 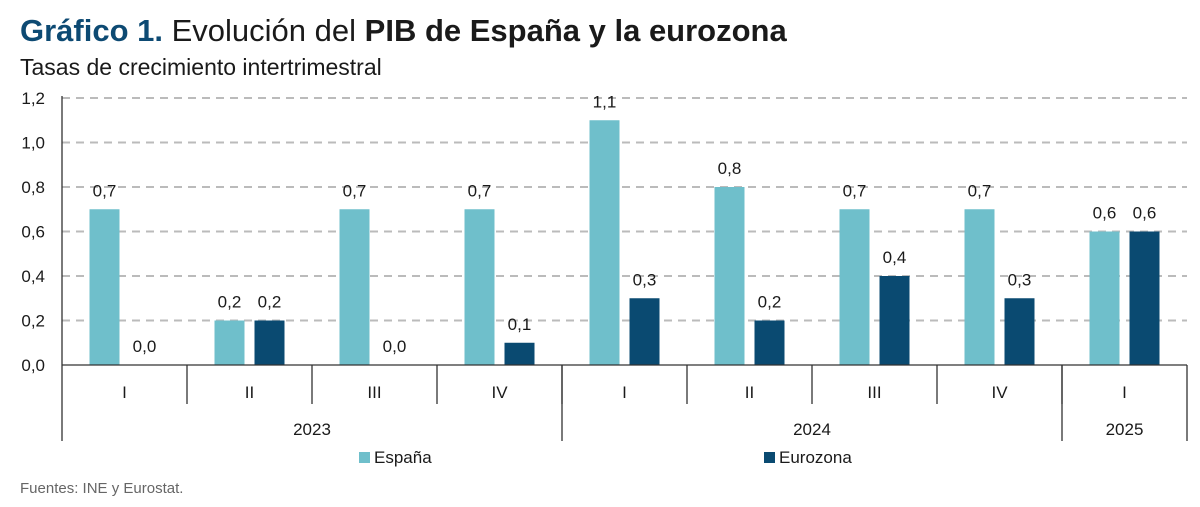 I want to click on year-label: 2023, so click(x=312, y=429).